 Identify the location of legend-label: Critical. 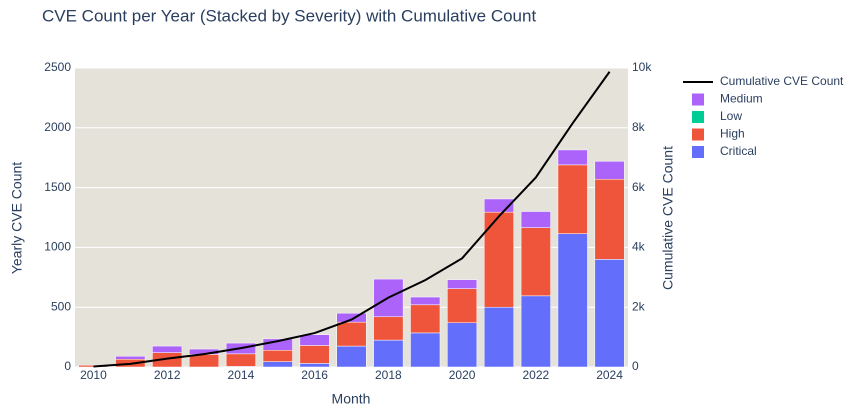
(738, 151).